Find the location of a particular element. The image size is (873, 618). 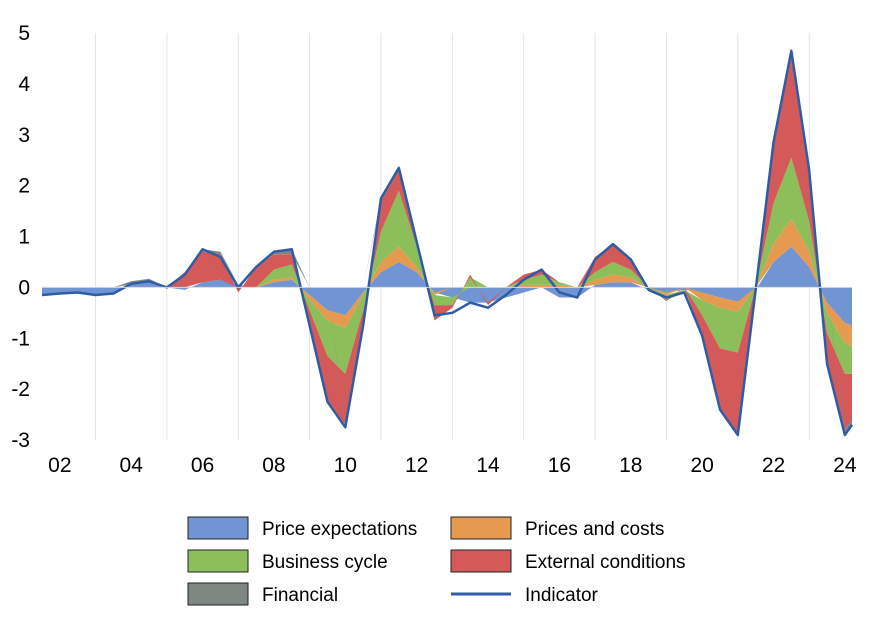

area-price-expectations is located at coordinates (447, 286).